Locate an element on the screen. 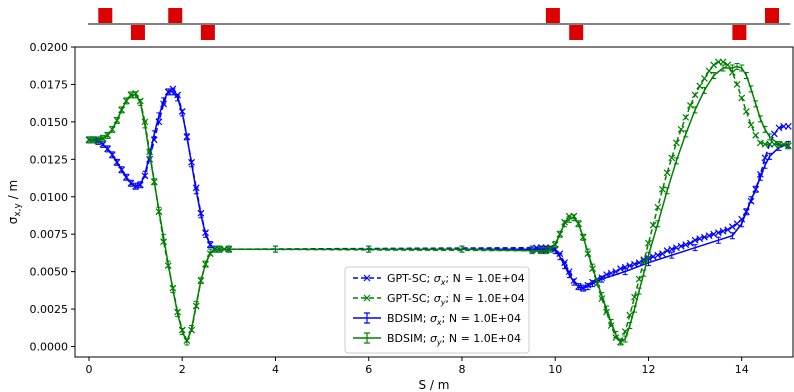 This screenshot has width=794, height=392. y-tick-label-2: 0.0050 is located at coordinates (49, 272).